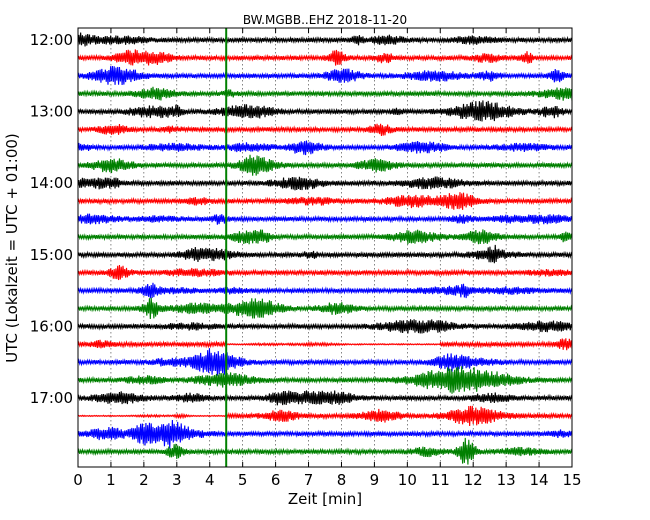 Image resolution: width=650 pixels, height=520 pixels. Describe the element at coordinates (210, 480) in the screenshot. I see `x-tick-label: 4` at that location.